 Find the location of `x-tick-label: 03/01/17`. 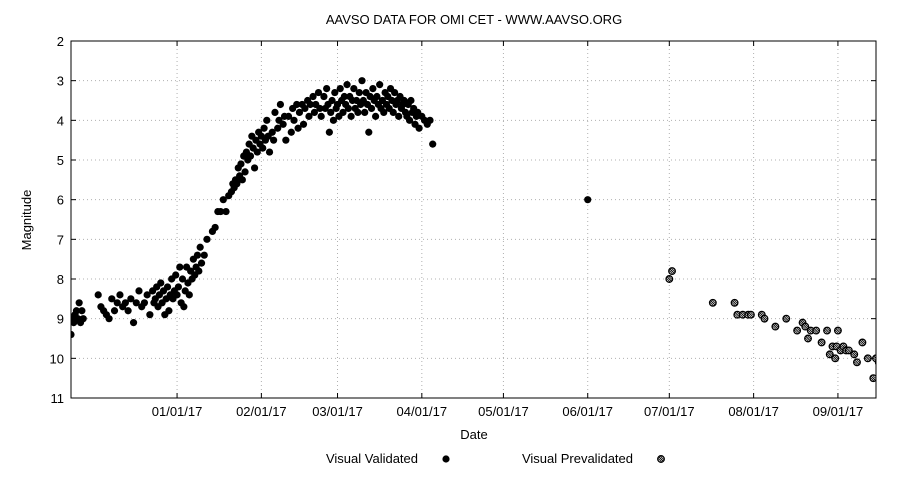

x-tick-label: 03/01/17 is located at coordinates (337, 411).